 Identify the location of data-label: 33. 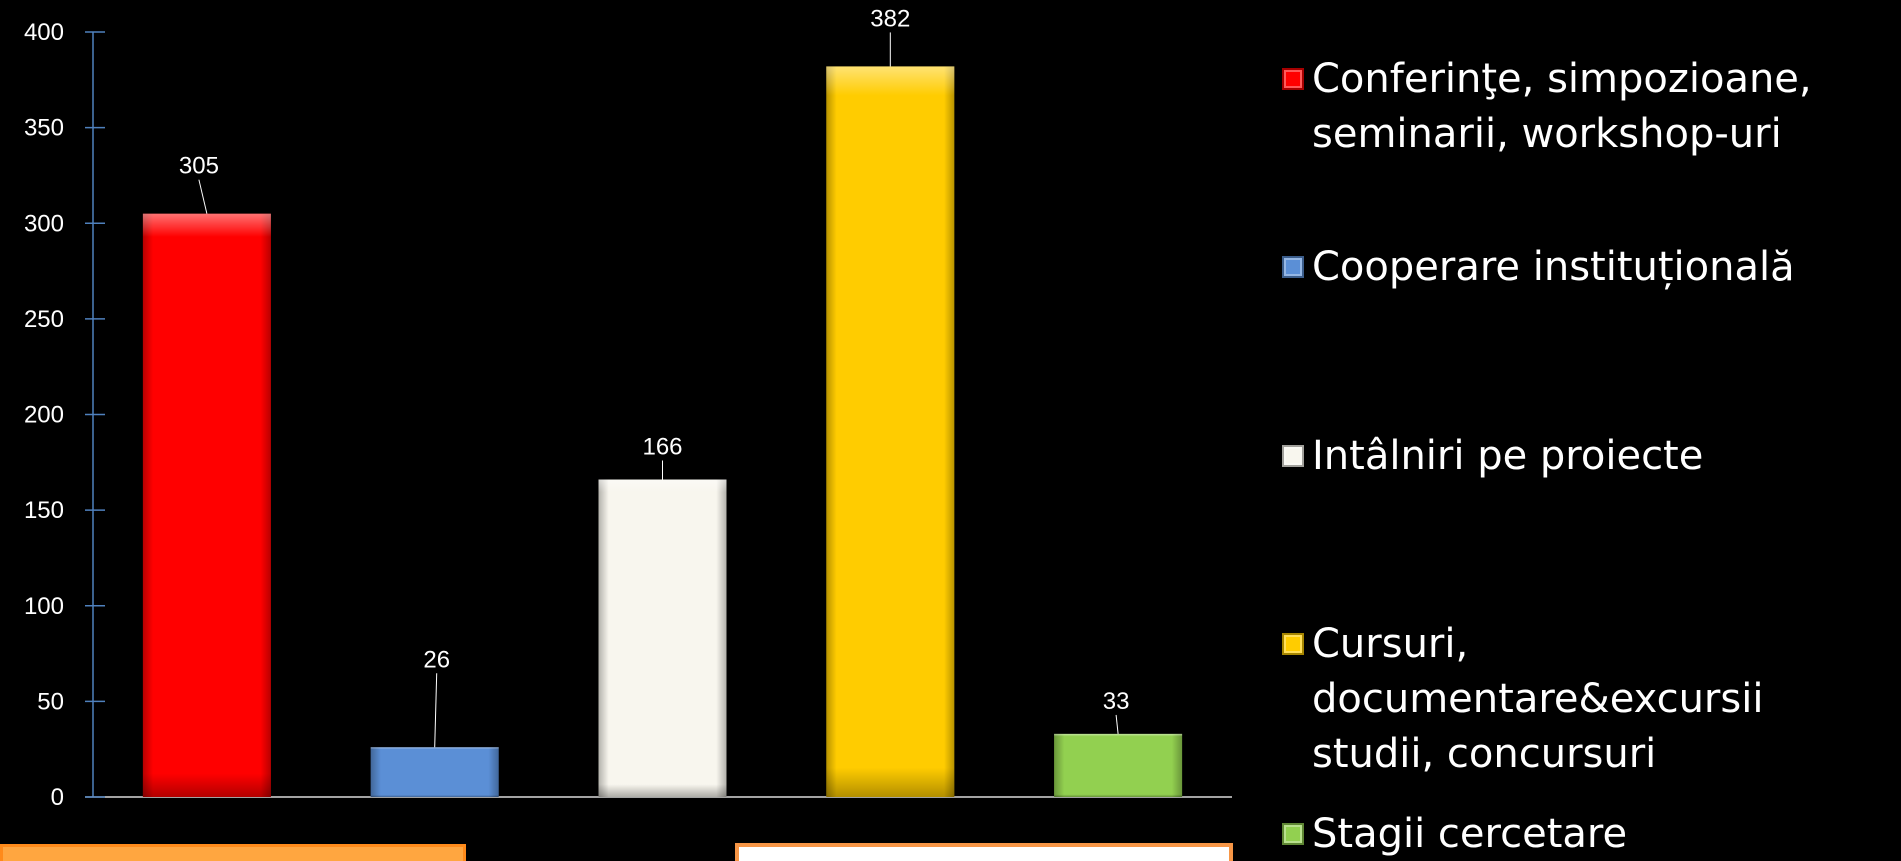
(1116, 701).